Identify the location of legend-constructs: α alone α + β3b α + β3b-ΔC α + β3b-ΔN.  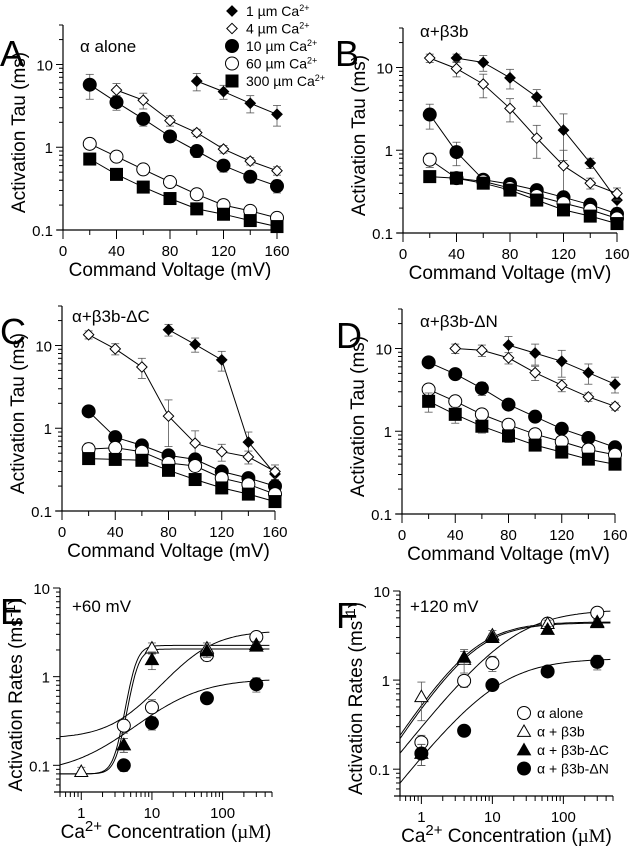
(562, 741).